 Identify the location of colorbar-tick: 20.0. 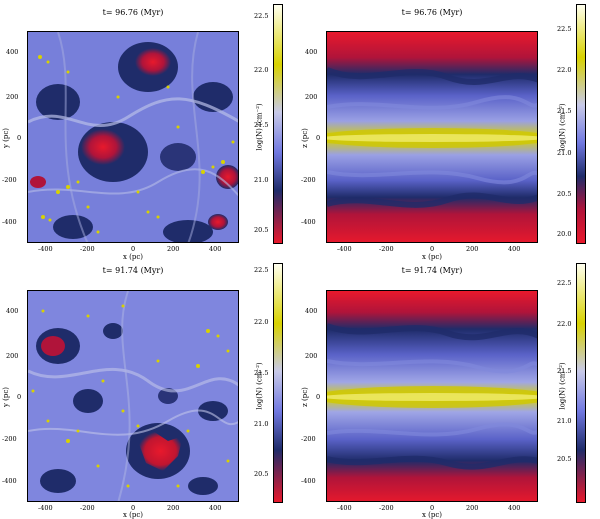
(564, 234).